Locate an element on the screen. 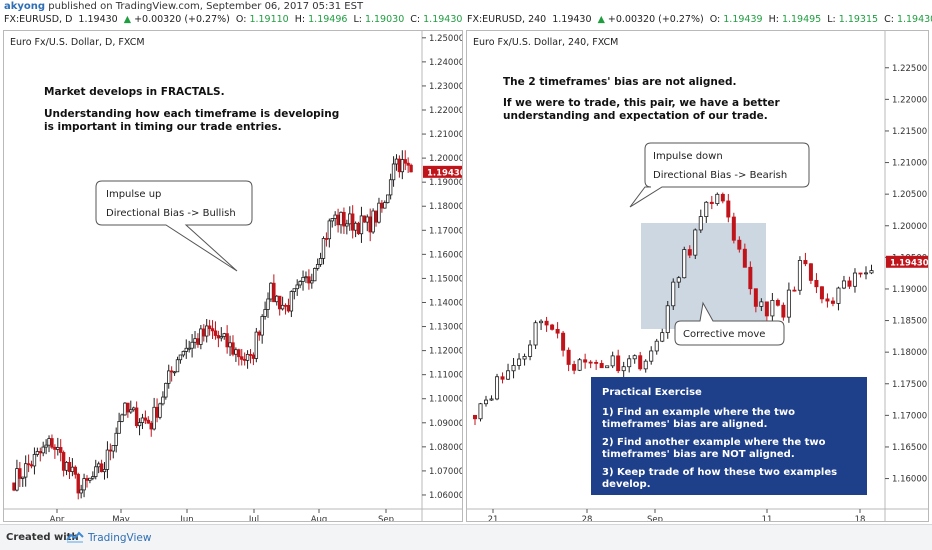 Image resolution: width=932 pixels, height=550 pixels. price-tick-label: 1.17500 is located at coordinates (909, 385).